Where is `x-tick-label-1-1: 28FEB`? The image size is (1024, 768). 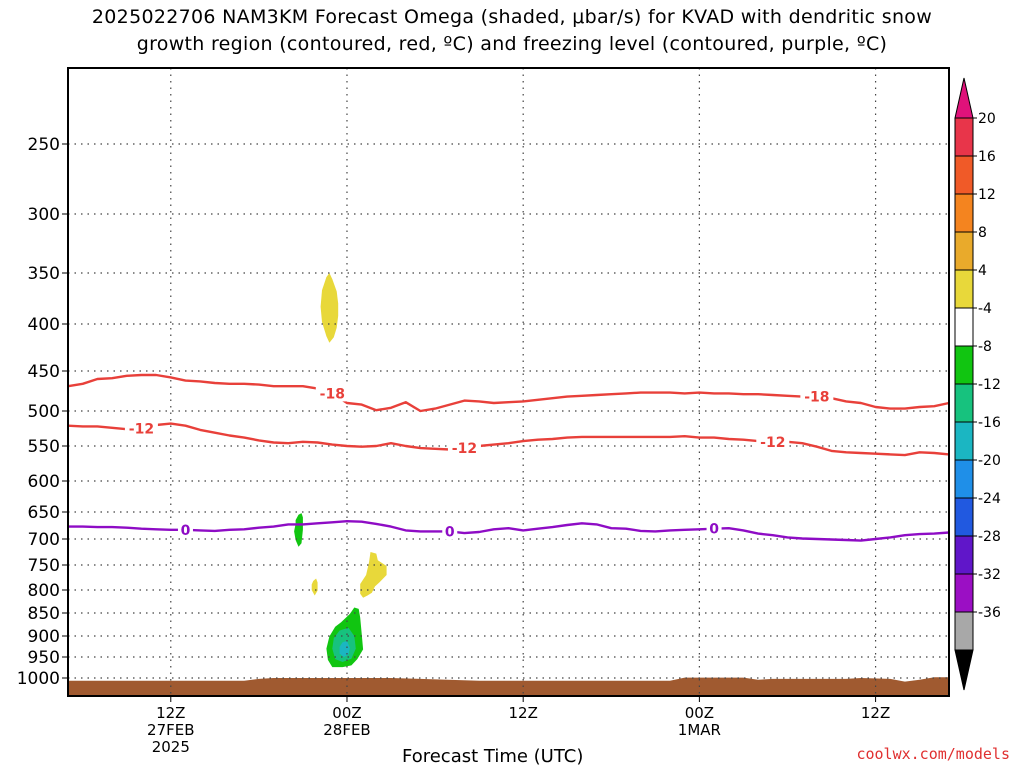
x-tick-label-1-1: 28FEB is located at coordinates (346, 730).